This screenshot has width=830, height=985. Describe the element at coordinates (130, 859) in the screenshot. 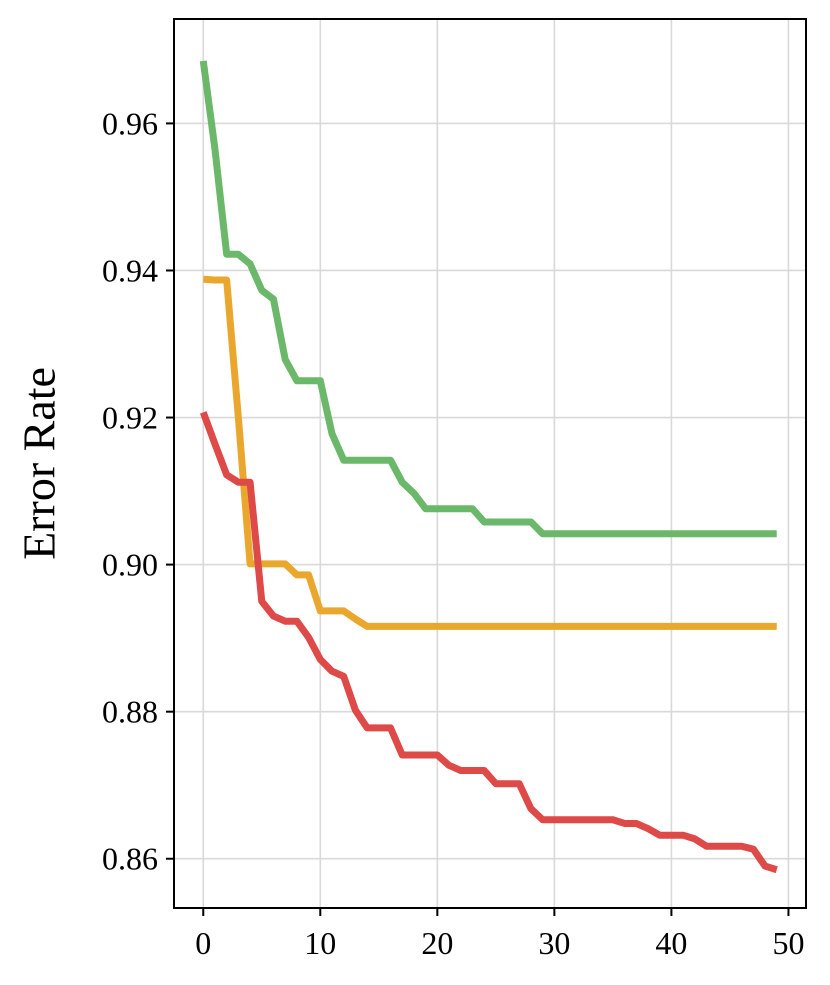

I see `y-tick-label: 0.86` at that location.